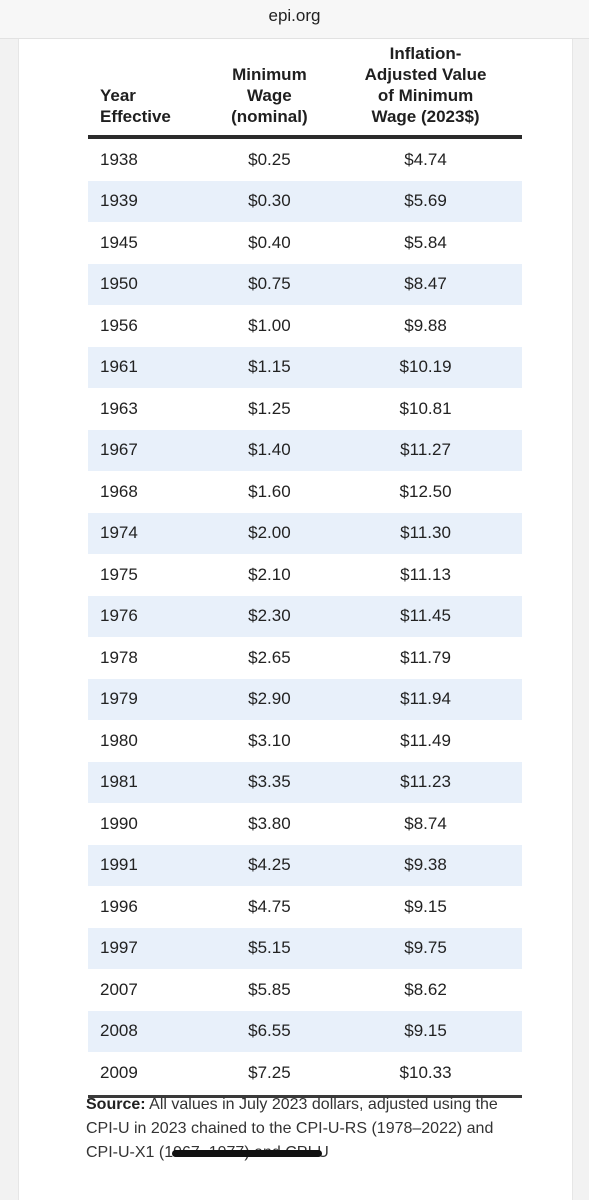 This screenshot has height=1200, width=589. I want to click on cell-year: 1968, so click(119, 491).